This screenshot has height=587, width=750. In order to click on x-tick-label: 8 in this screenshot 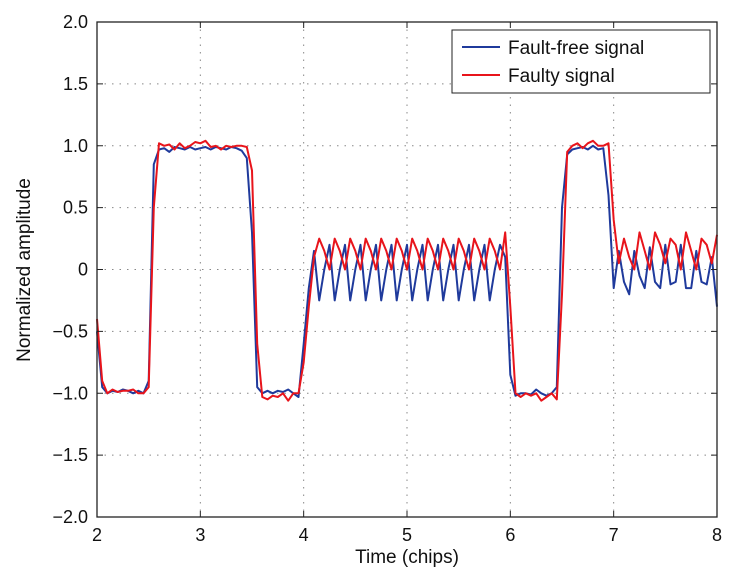, I will do `click(717, 535)`.